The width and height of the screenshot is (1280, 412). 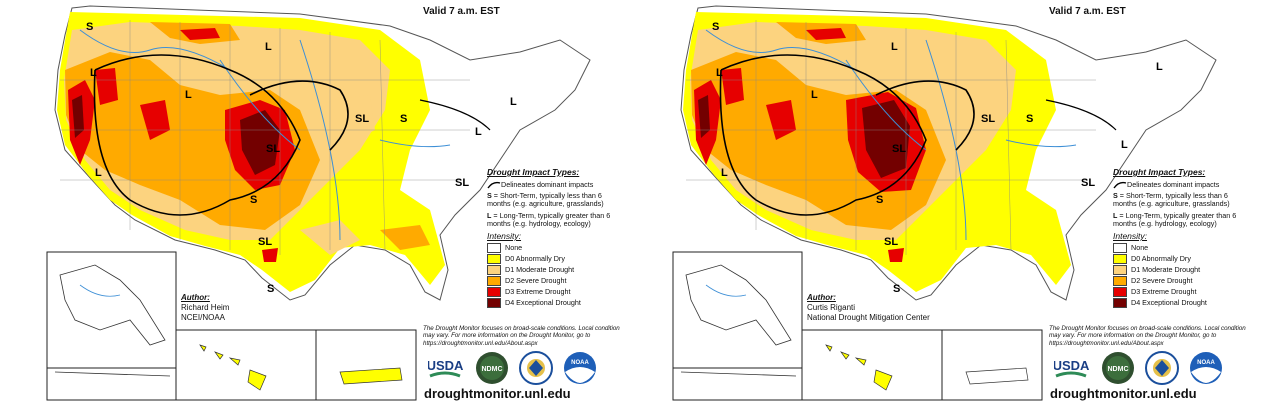 I want to click on author-name: Curtis Riganti, so click(x=831, y=307).